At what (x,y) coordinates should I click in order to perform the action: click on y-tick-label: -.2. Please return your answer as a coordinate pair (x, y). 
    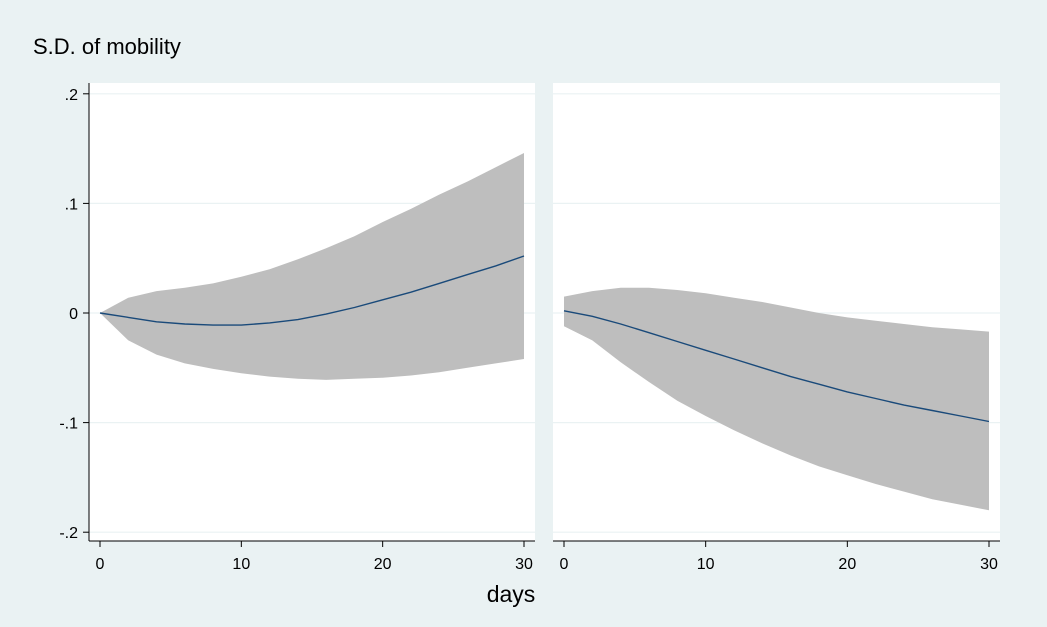
    Looking at the image, I should click on (68, 533).